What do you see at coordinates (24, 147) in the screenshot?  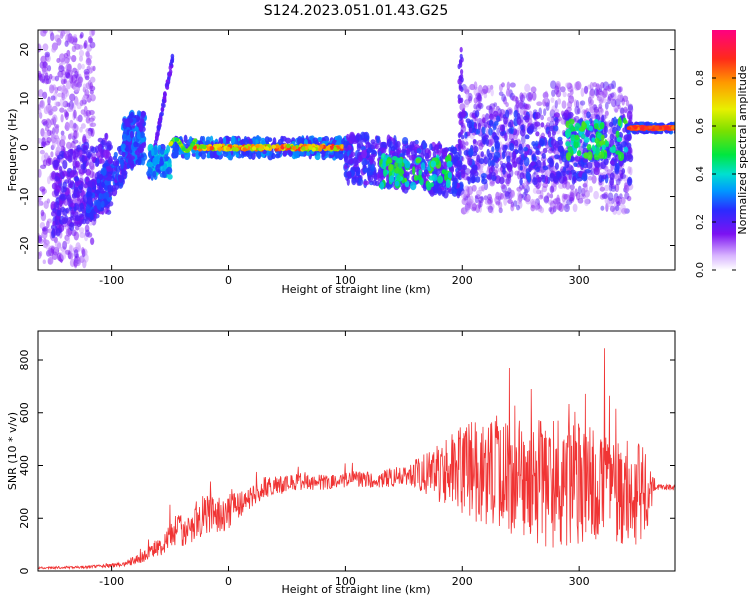 I see `spectrogram-y-tick-label: 0` at bounding box center [24, 147].